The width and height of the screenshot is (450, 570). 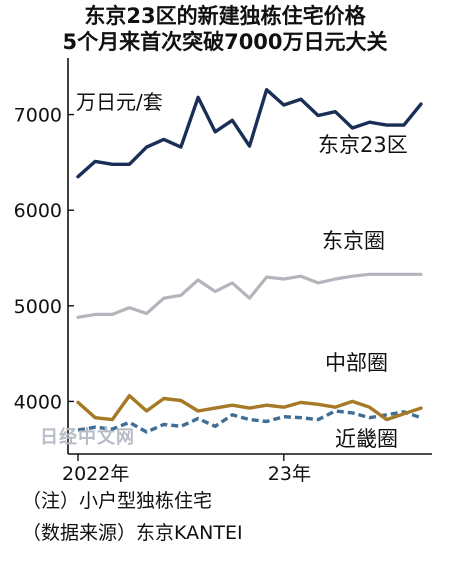 I want to click on series-label-1: 东京23区, so click(x=363, y=145).